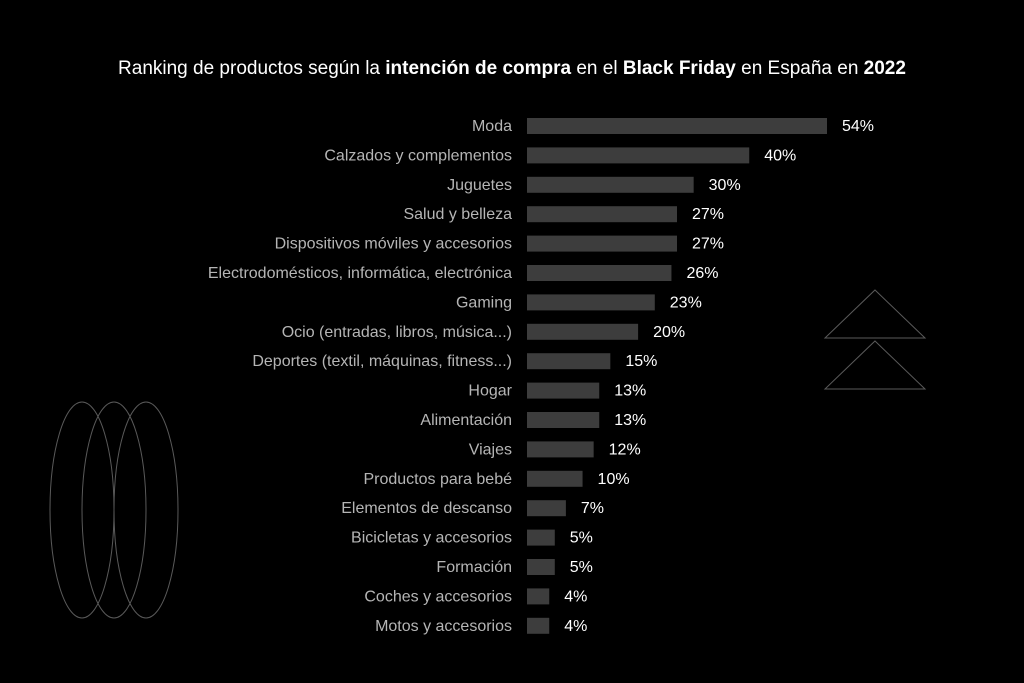  What do you see at coordinates (479, 185) in the screenshot?
I see `category-label: Juguetes` at bounding box center [479, 185].